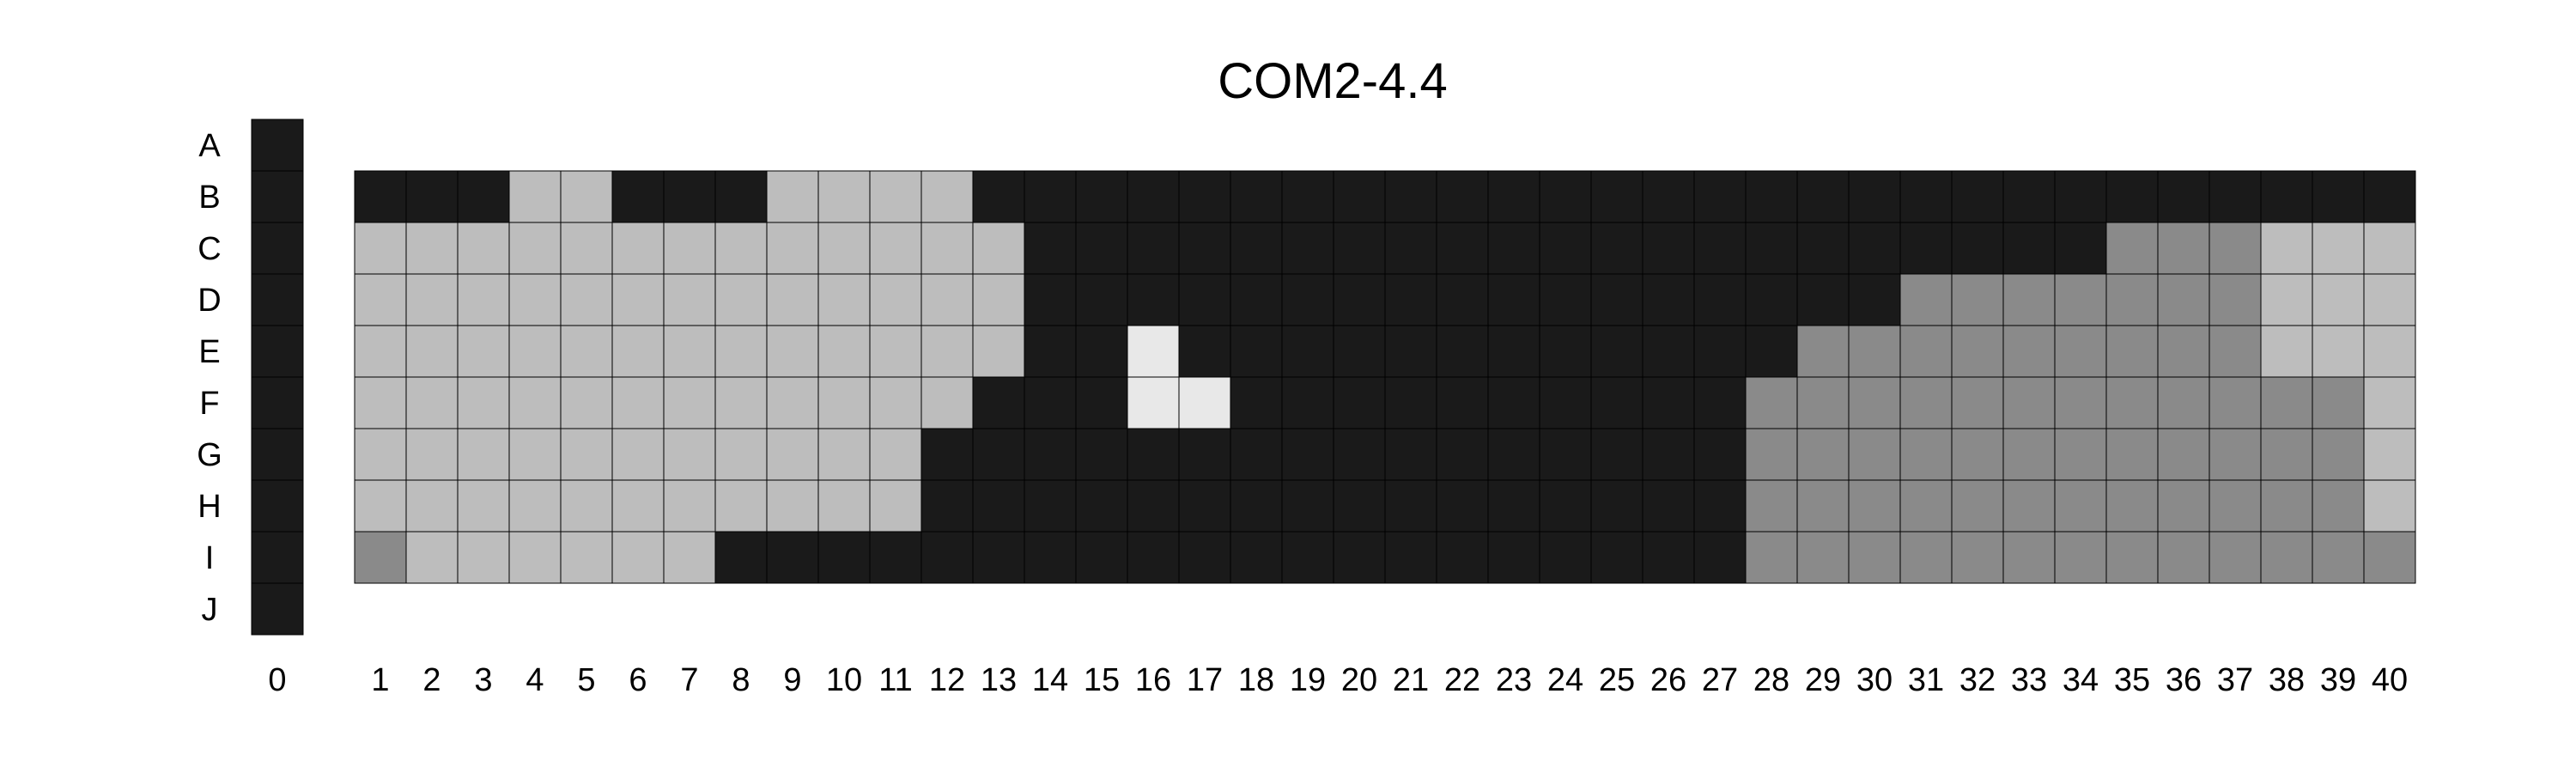  Describe the element at coordinates (2339, 299) in the screenshot. I see `heatmap-cell-D39` at that location.